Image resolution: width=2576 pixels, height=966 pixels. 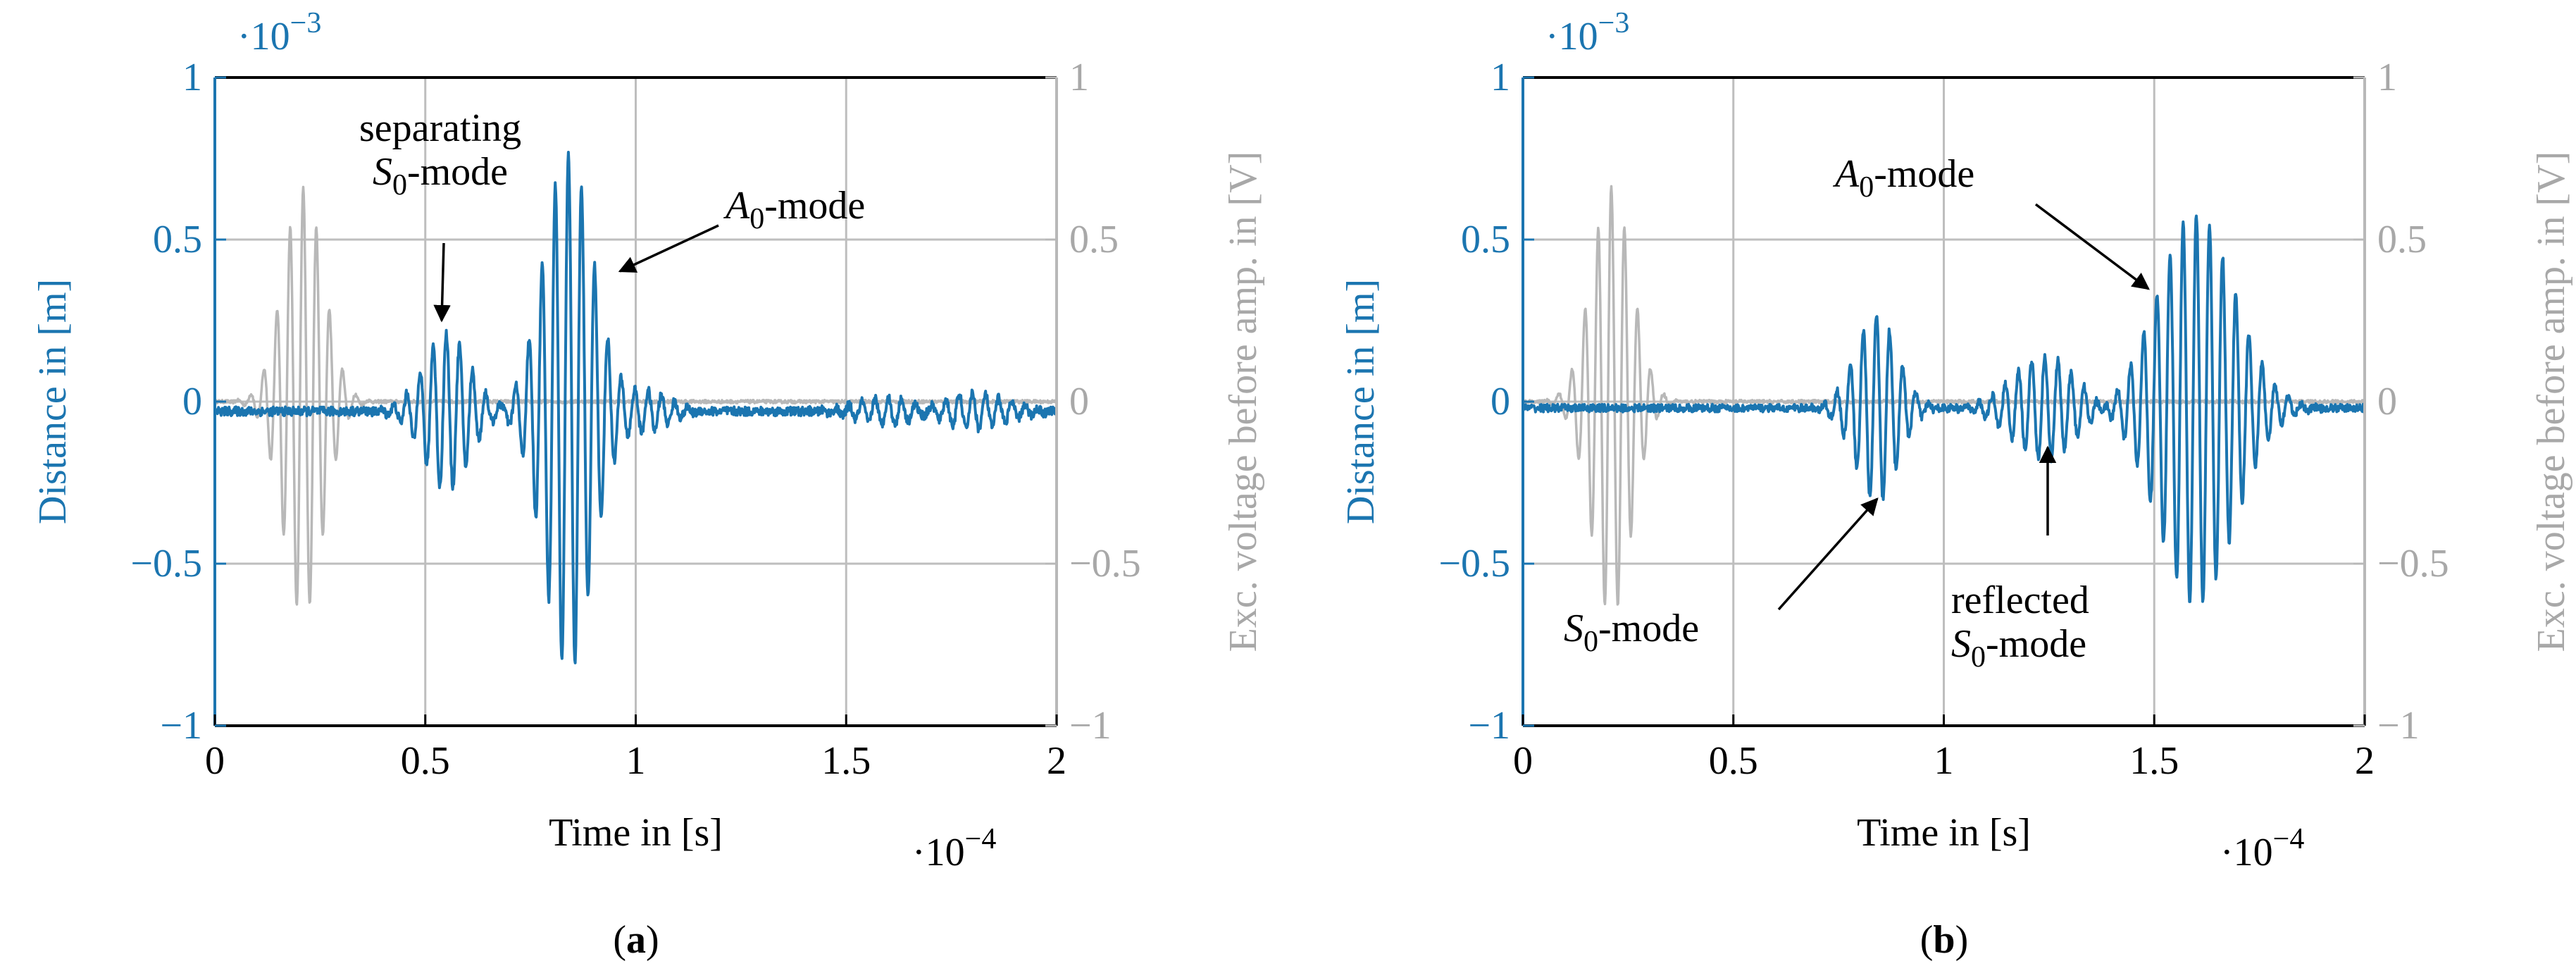 What do you see at coordinates (1722, 577) in the screenshot?
I see `s0-label: S0-mode` at bounding box center [1722, 577].